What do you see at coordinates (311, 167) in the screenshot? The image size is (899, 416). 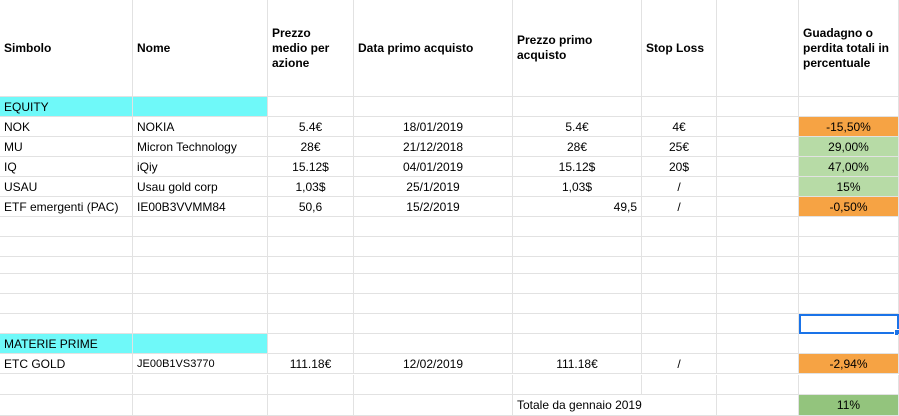 I see `cell-prezzo-medio: 15.12$` at bounding box center [311, 167].